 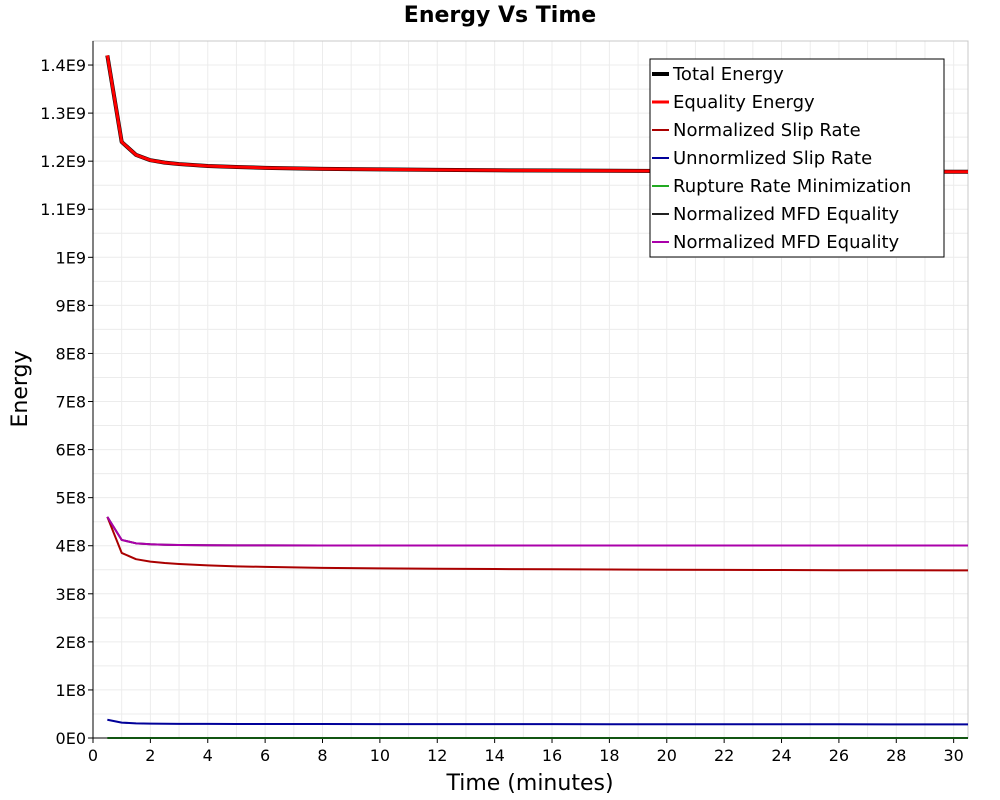 I want to click on y-tick-label: 8E8, so click(x=71, y=353).